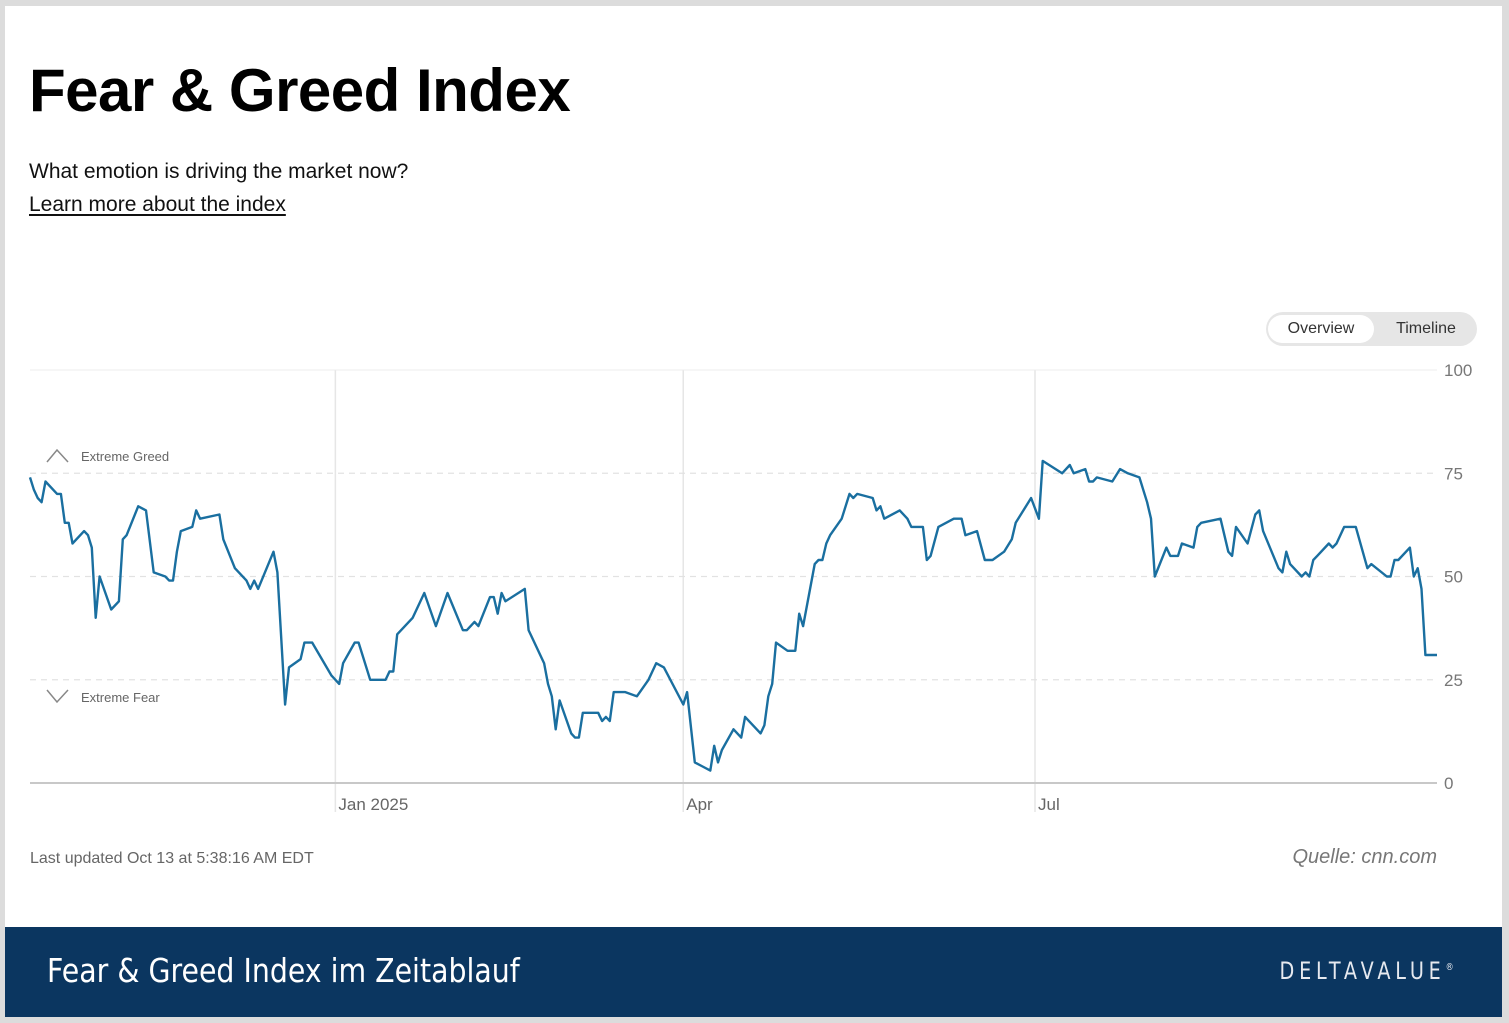 The height and width of the screenshot is (1023, 1509). Describe the element at coordinates (1362, 971) in the screenshot. I see `logo-text: DELTAVALUE` at that location.